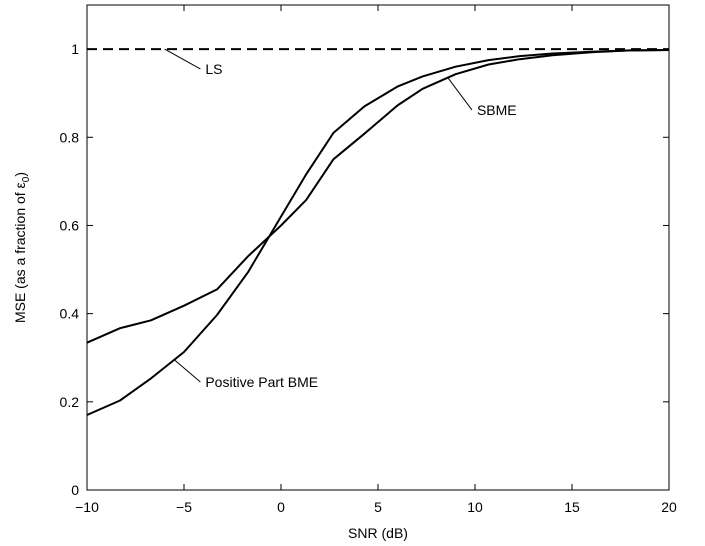 Image resolution: width=705 pixels, height=546 pixels. I want to click on y-tick-label: 0, so click(75, 490).